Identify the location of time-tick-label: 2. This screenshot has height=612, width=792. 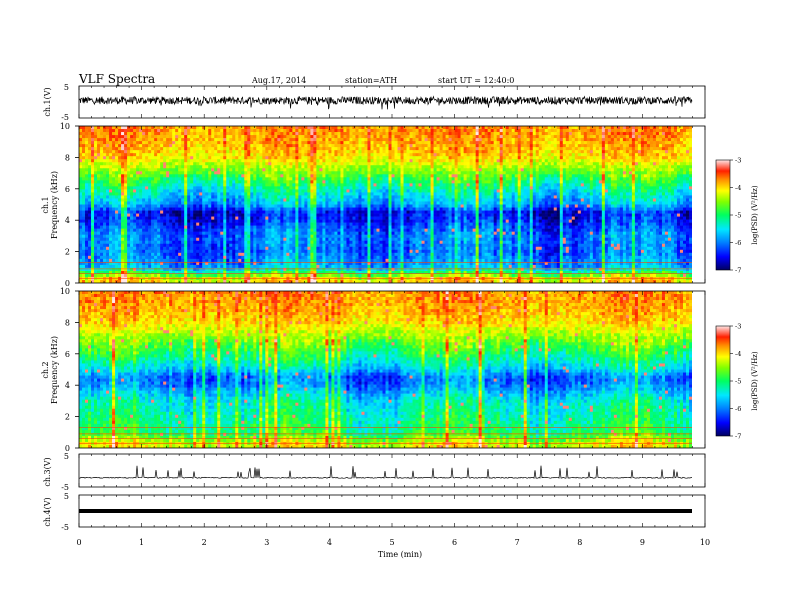
(204, 542).